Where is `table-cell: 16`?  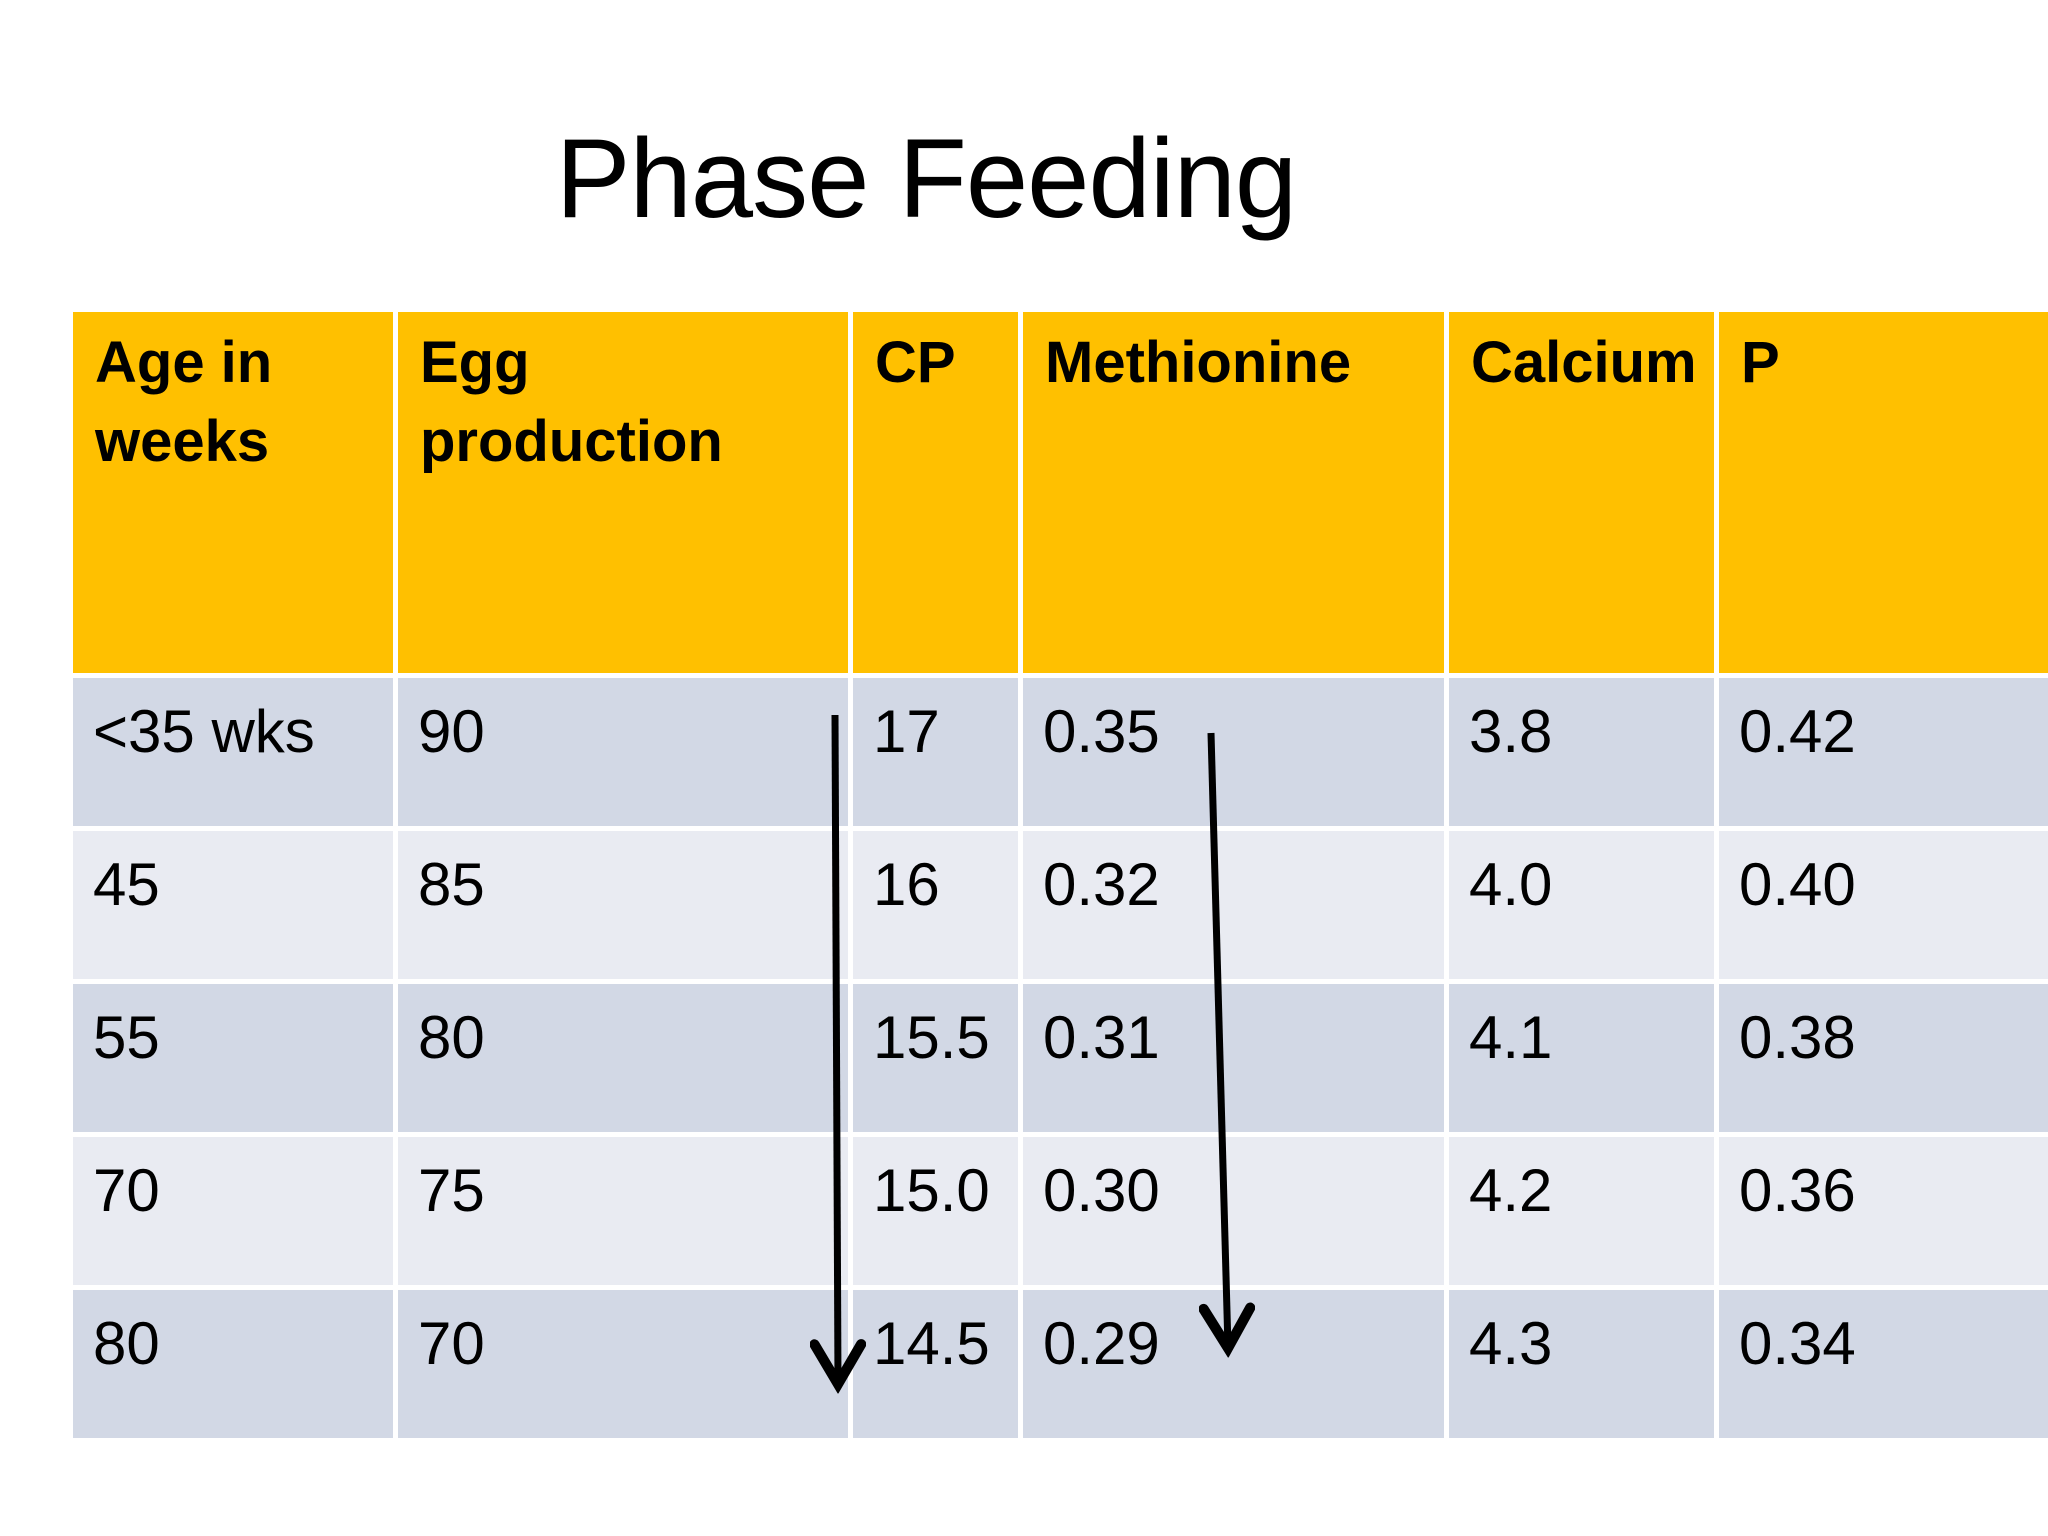
table-cell: 16 is located at coordinates (935, 905).